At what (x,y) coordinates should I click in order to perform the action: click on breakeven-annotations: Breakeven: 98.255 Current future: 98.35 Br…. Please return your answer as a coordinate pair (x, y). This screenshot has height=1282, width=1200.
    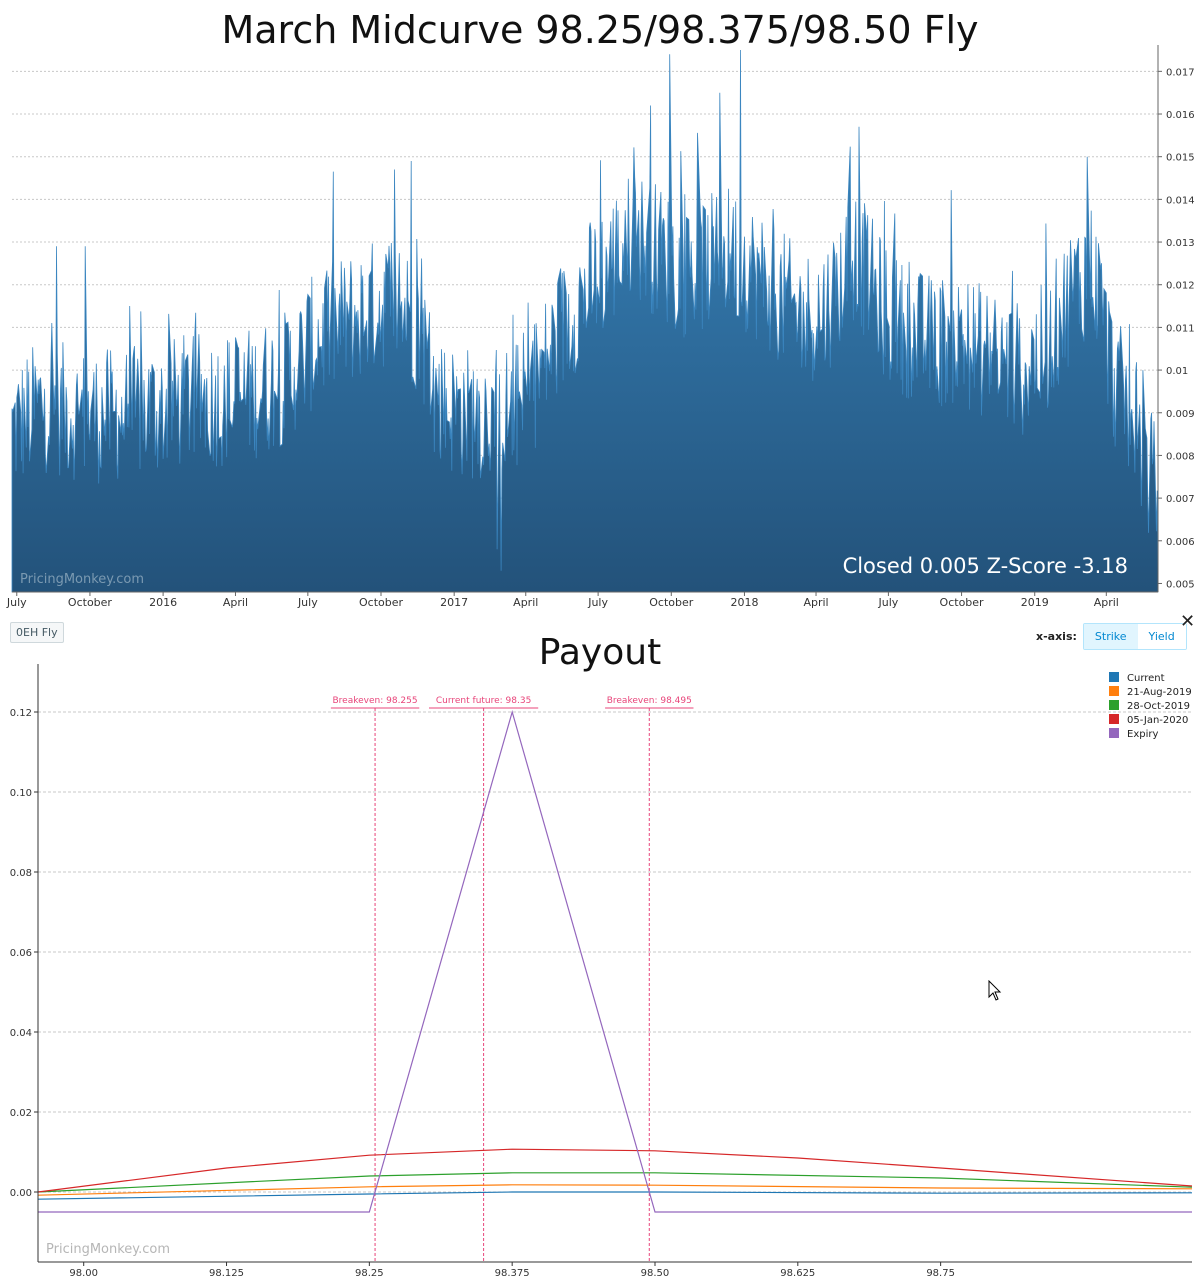
    Looking at the image, I should click on (512, 979).